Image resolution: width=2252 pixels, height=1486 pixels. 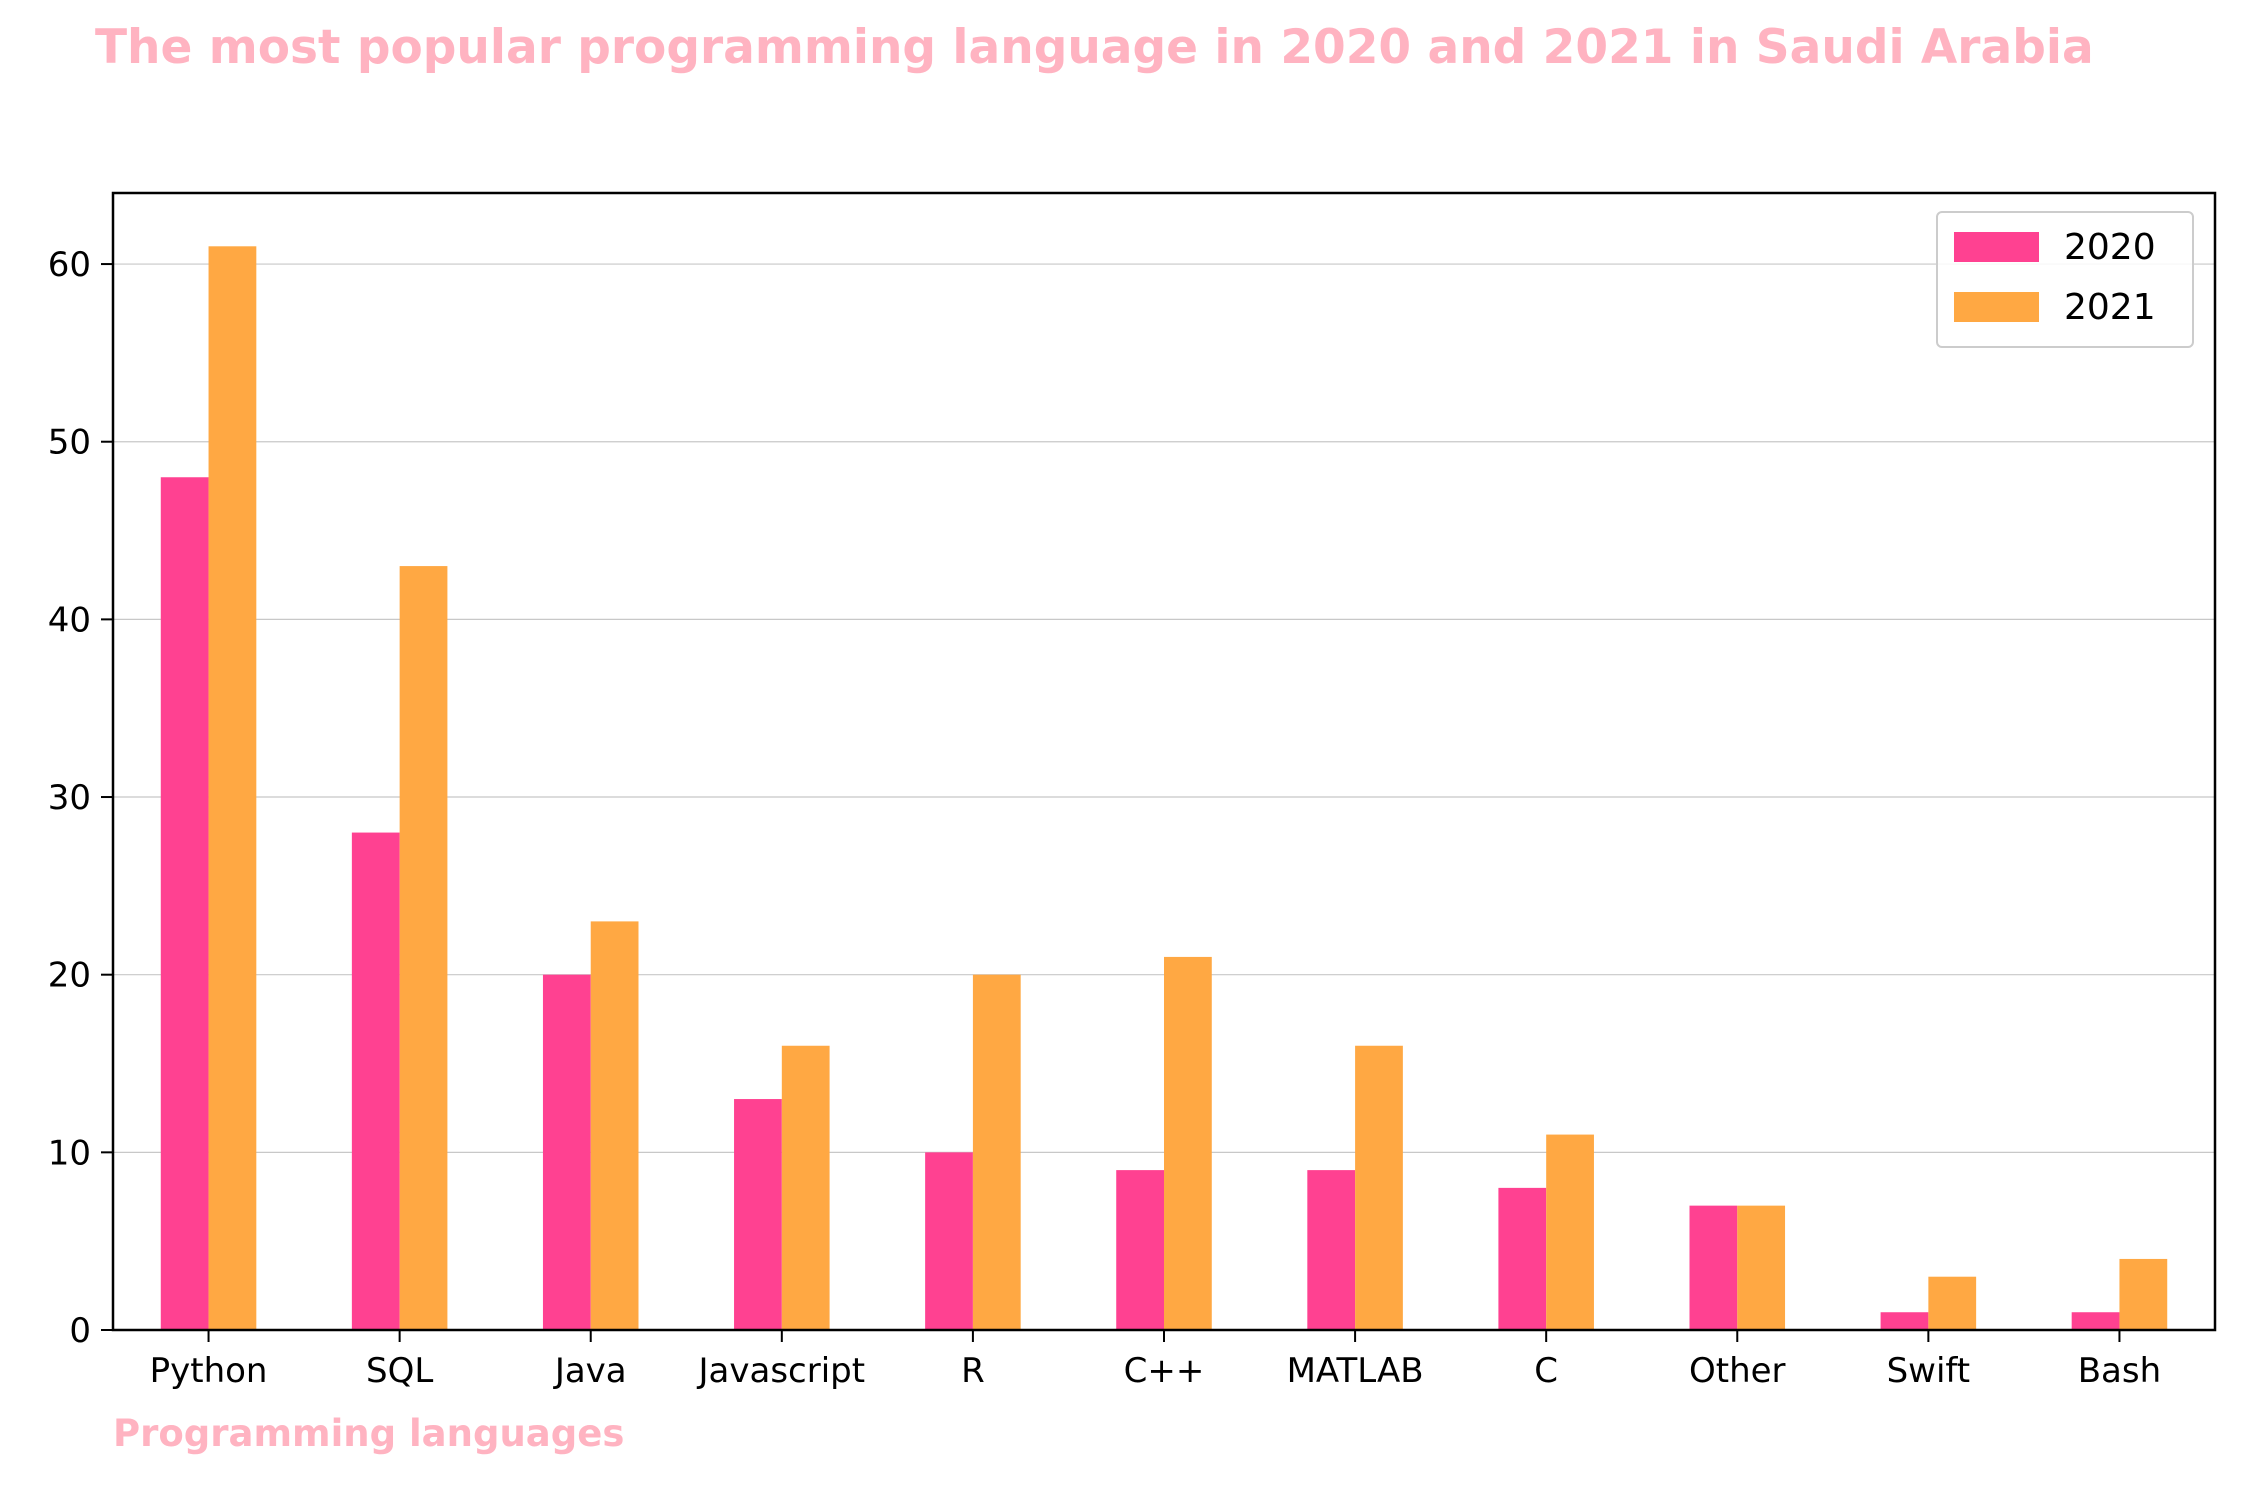 I want to click on legend-swatch-2021, so click(x=1996, y=307).